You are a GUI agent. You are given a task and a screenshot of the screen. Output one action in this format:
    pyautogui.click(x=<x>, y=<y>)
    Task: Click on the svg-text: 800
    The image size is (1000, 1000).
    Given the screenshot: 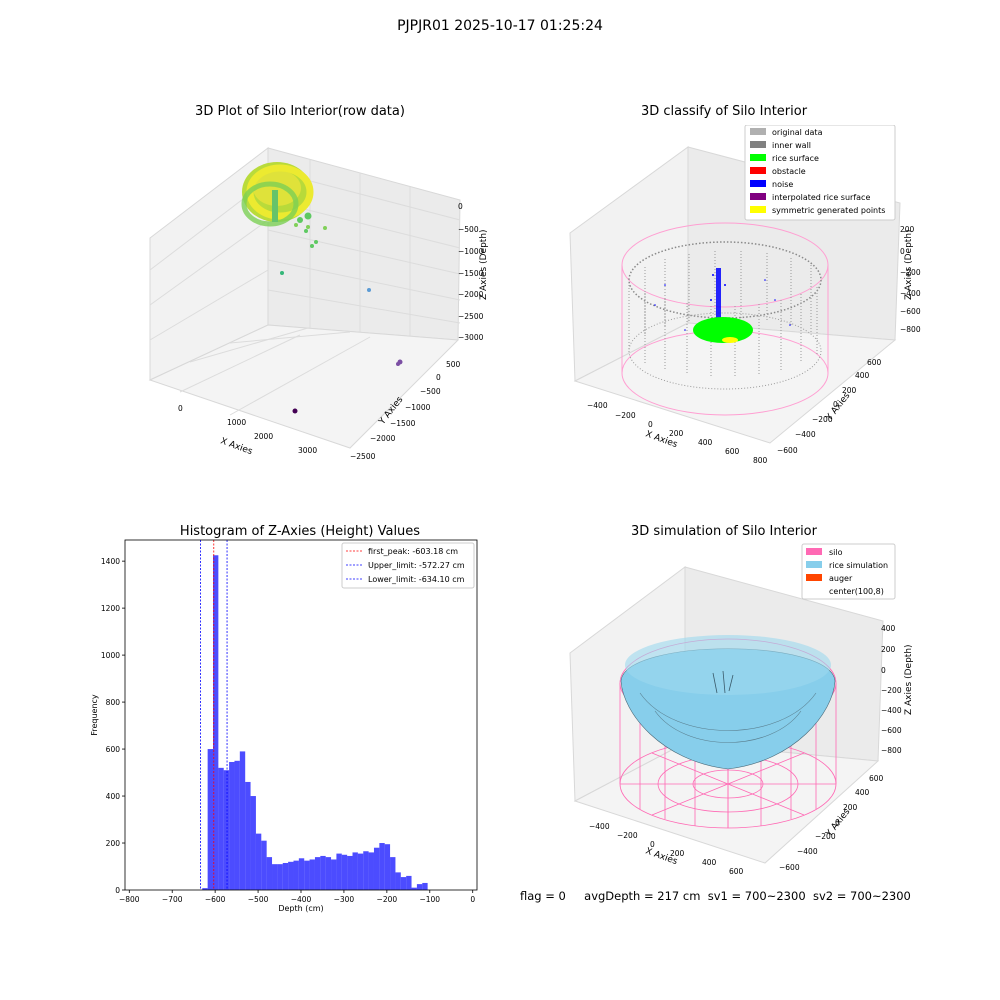 What is the action you would take?
    pyautogui.click(x=760, y=460)
    